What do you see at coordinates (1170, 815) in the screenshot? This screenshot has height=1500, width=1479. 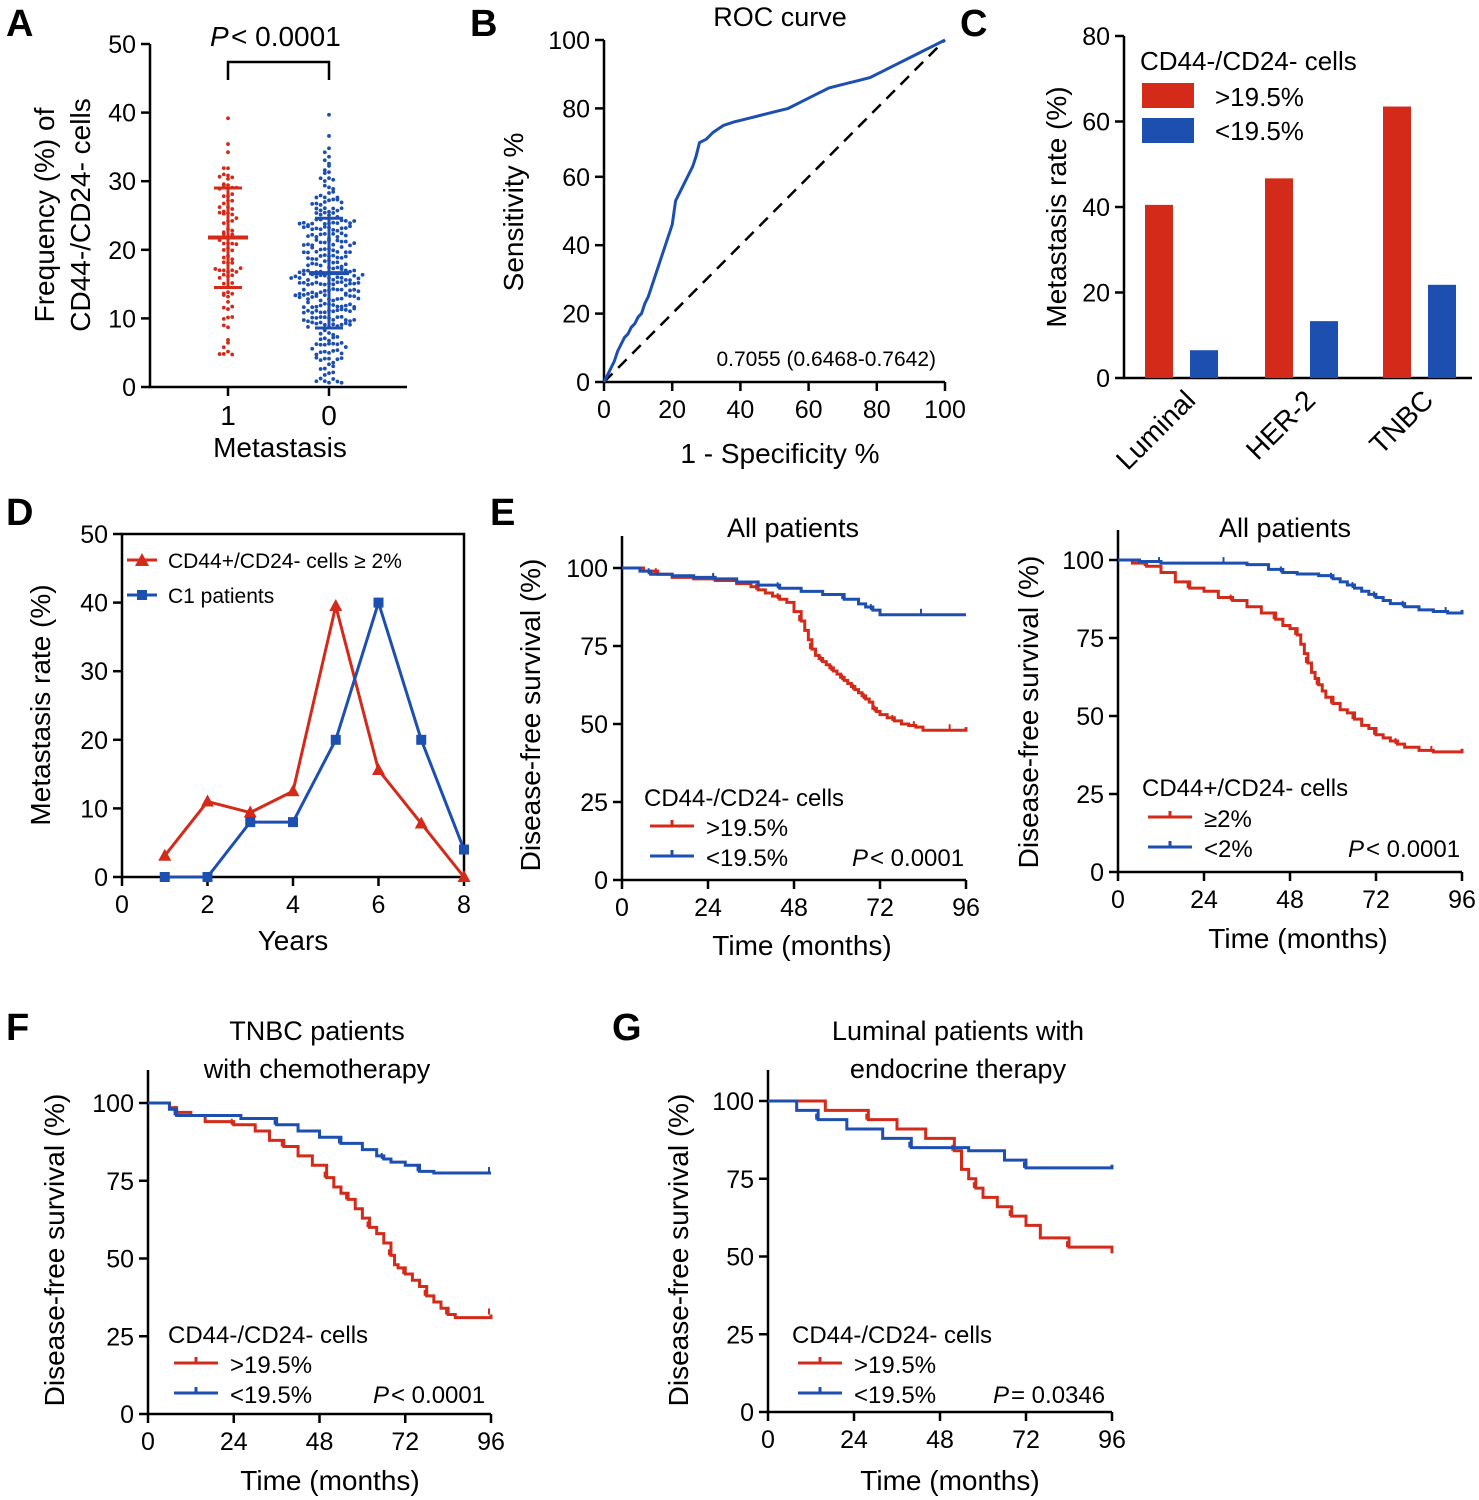 I see `panel-e2-legend-line-red` at bounding box center [1170, 815].